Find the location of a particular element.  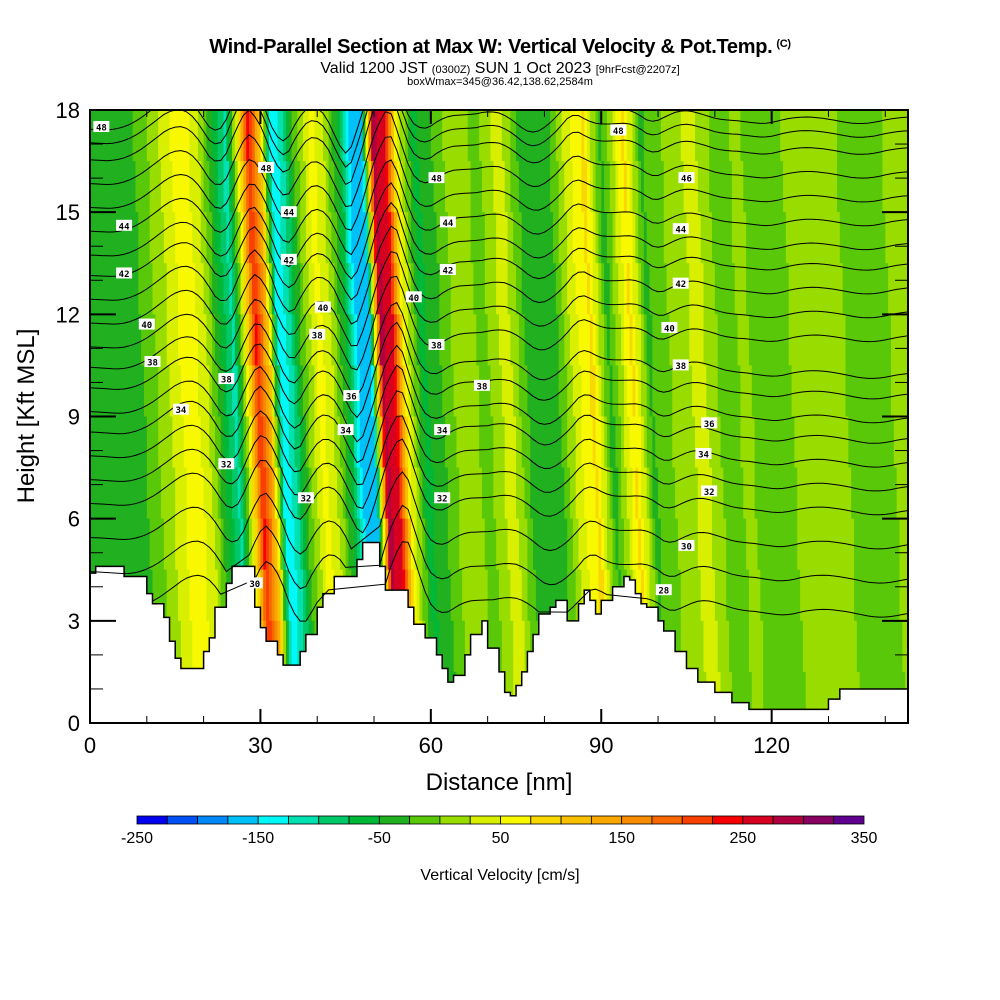

y-tick-label: 0 is located at coordinates (74, 723).